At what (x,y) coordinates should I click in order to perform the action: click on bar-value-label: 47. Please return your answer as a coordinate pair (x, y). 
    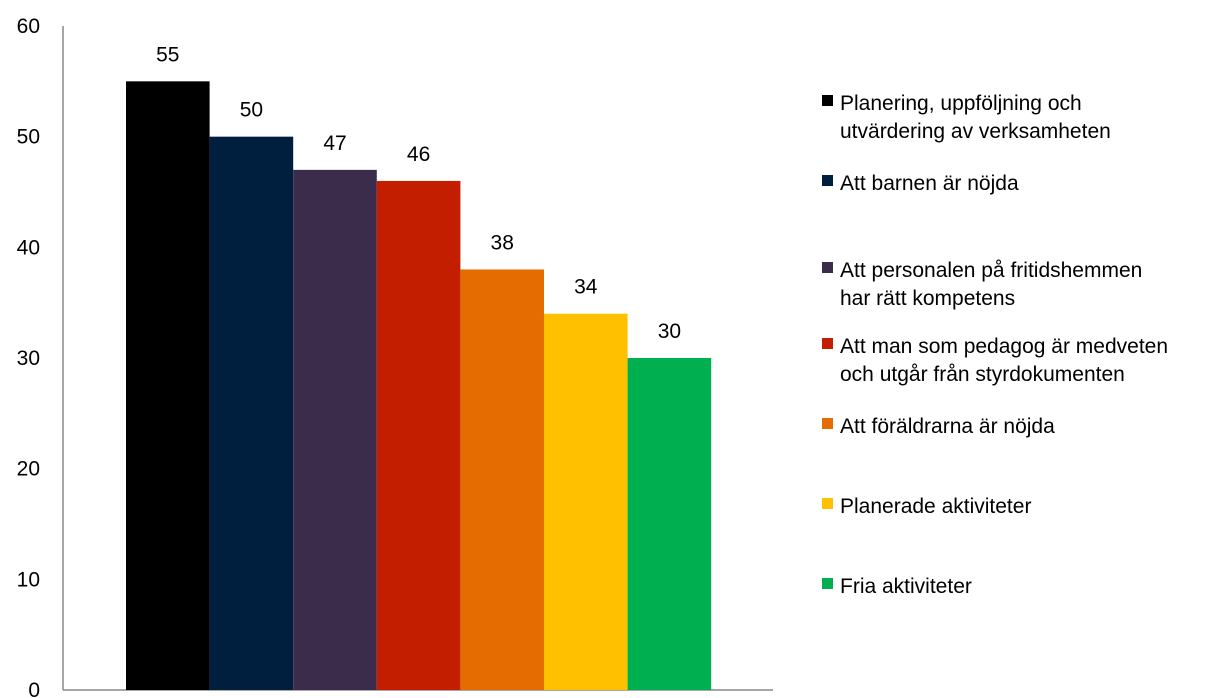
    Looking at the image, I should click on (334, 143).